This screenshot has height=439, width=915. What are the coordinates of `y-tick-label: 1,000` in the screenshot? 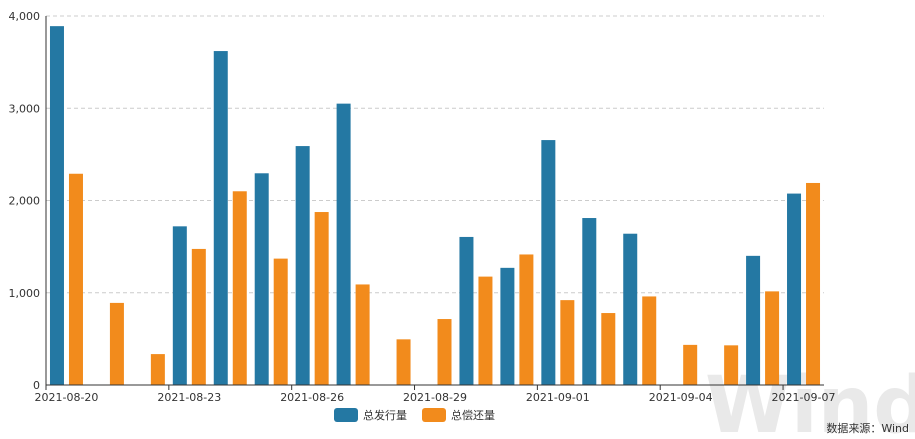 It's located at (25, 293).